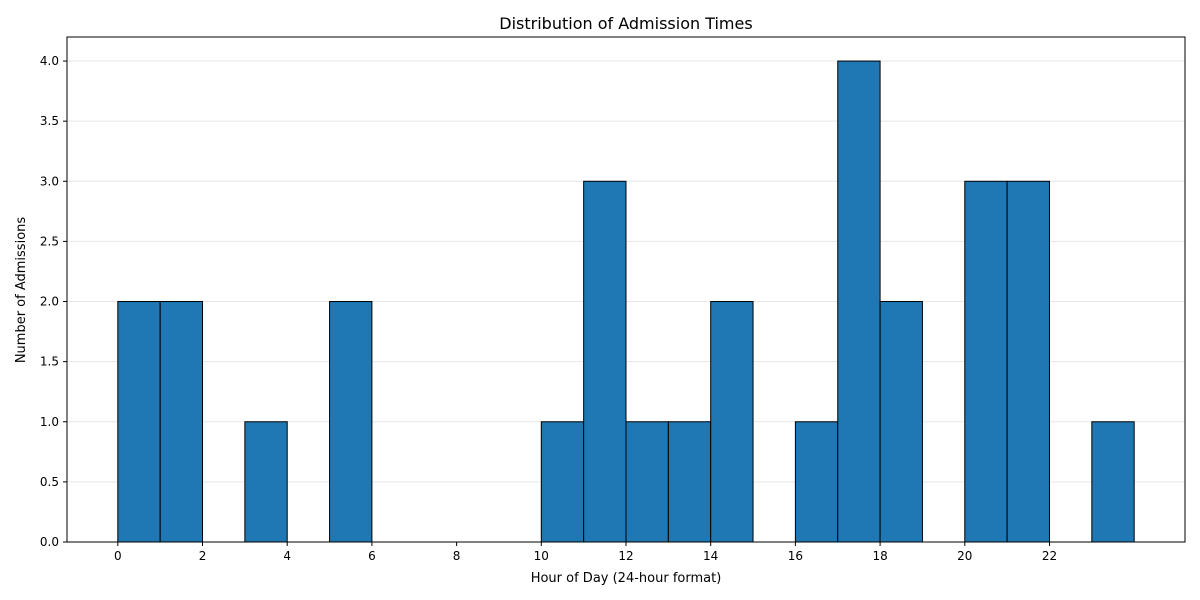  What do you see at coordinates (625, 556) in the screenshot?
I see `x-tick-label: 12` at bounding box center [625, 556].